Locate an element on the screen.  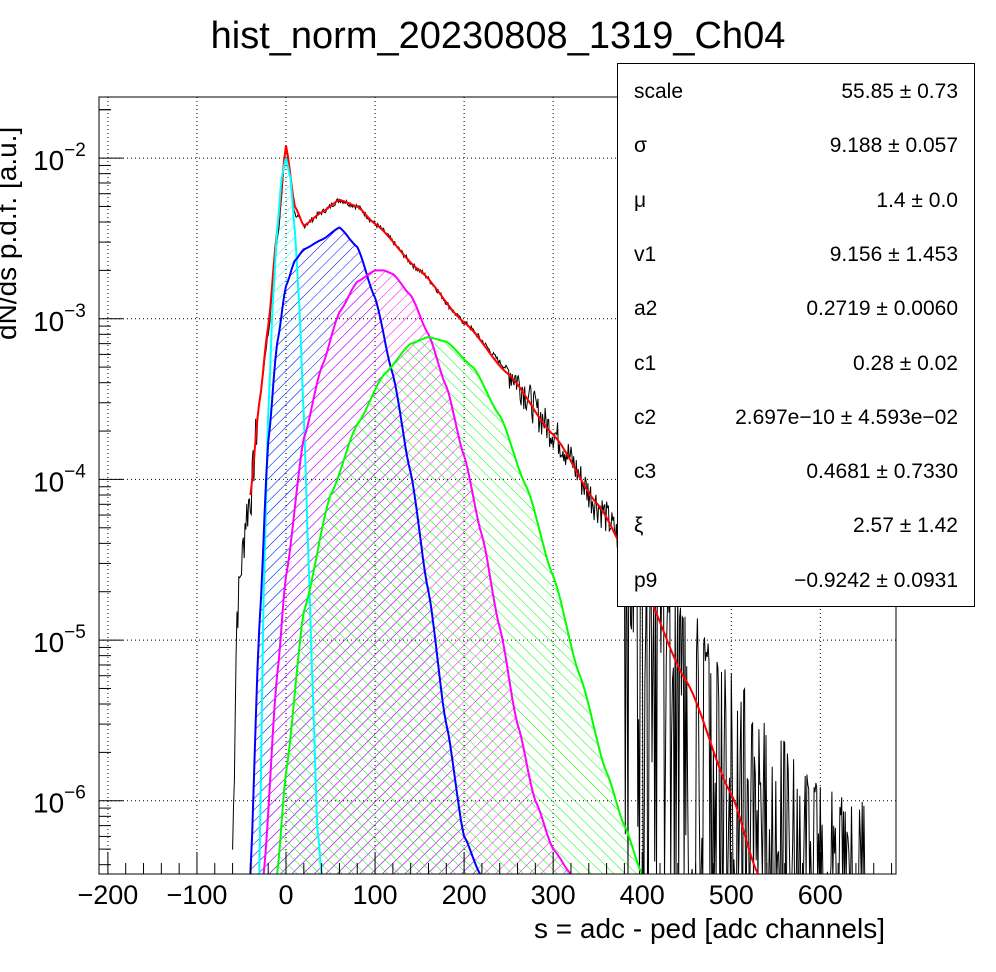
stats-row: σ 9.188 ± 0.057 is located at coordinates (796, 149).